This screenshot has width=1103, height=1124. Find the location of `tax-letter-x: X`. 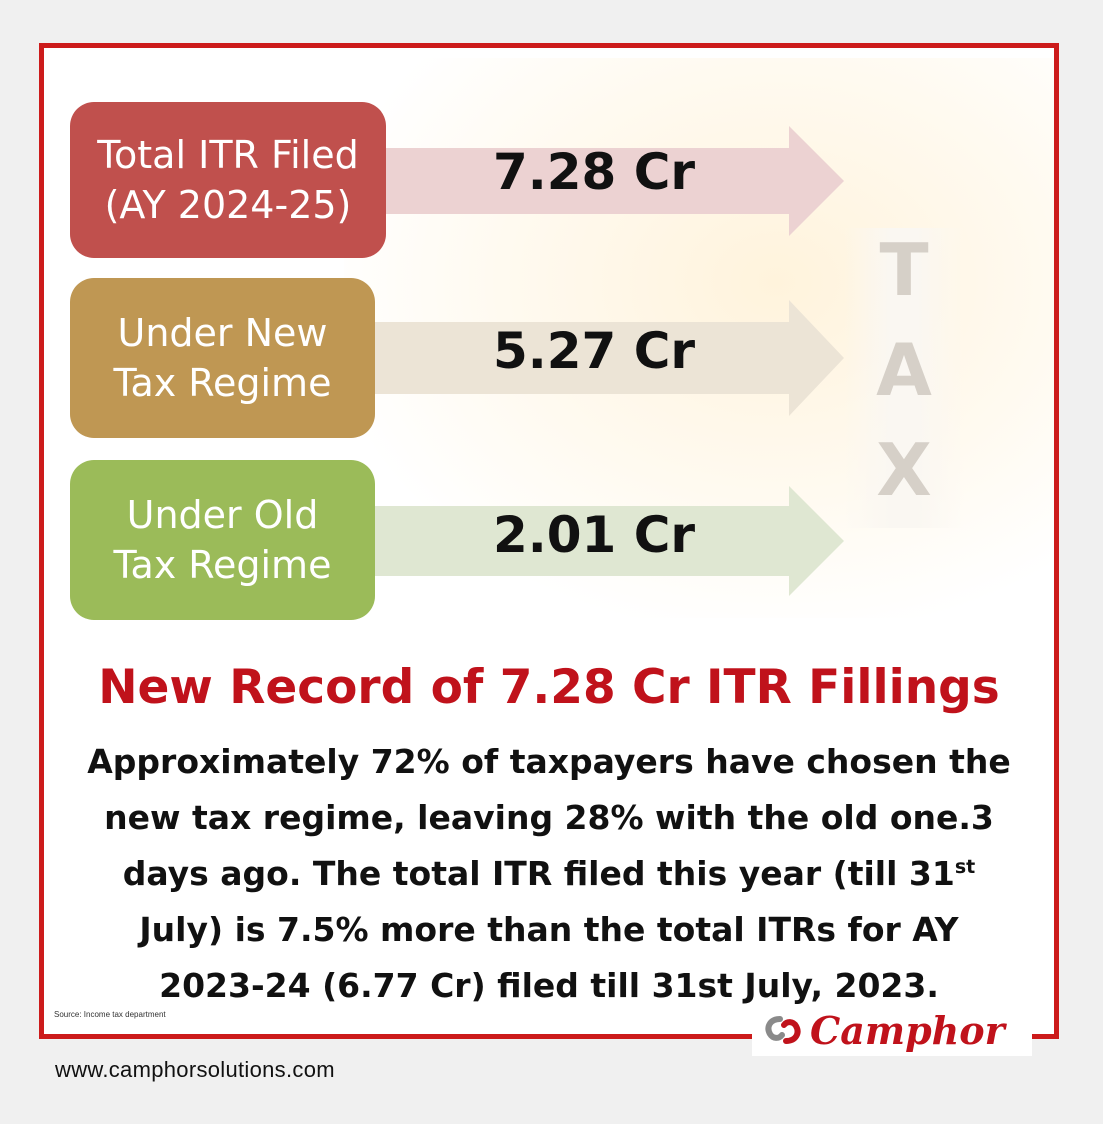

tax-letter-x: X is located at coordinates (904, 470).